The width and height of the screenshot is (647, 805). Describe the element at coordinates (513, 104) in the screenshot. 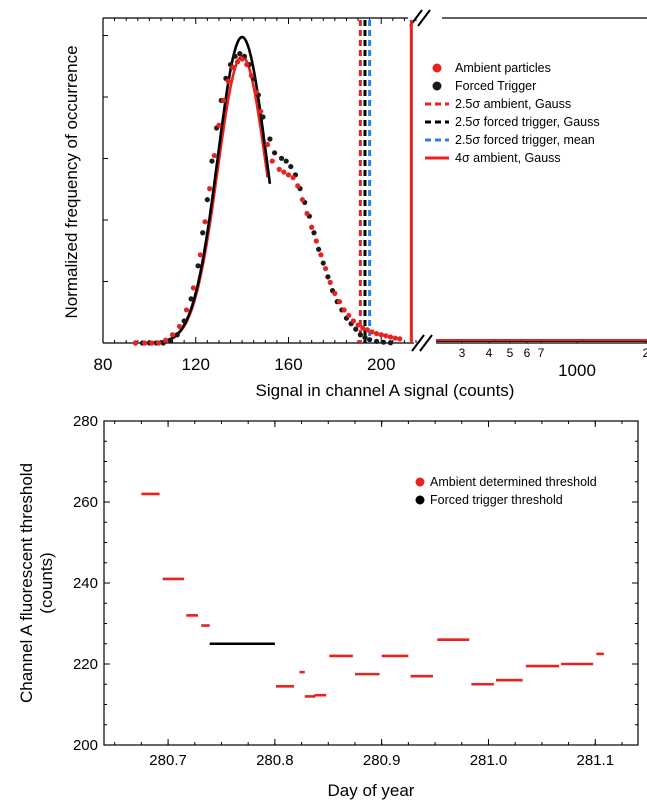

I see `legend-label: 2.5σ ambient, Gauss` at that location.